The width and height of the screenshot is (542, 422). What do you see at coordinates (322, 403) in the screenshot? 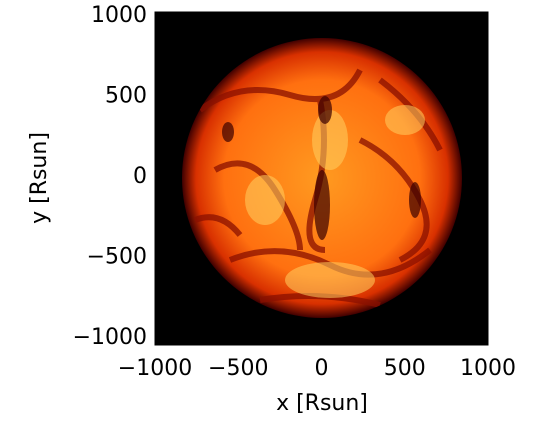
I see `x-axis-label: x [Rsun]` at bounding box center [322, 403].